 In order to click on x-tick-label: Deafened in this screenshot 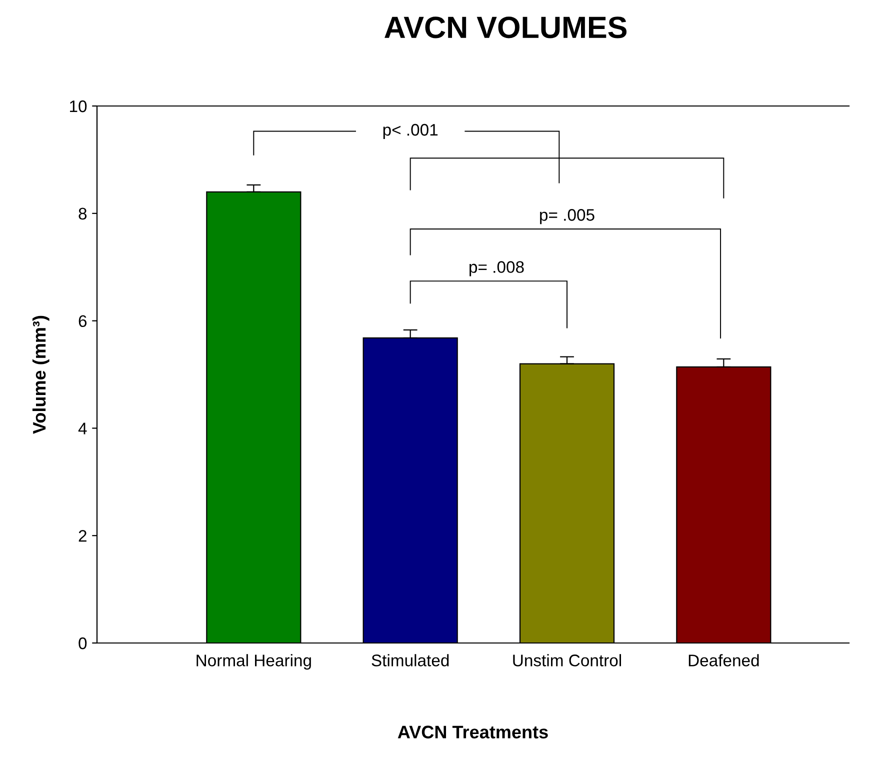, I will do `click(723, 660)`.